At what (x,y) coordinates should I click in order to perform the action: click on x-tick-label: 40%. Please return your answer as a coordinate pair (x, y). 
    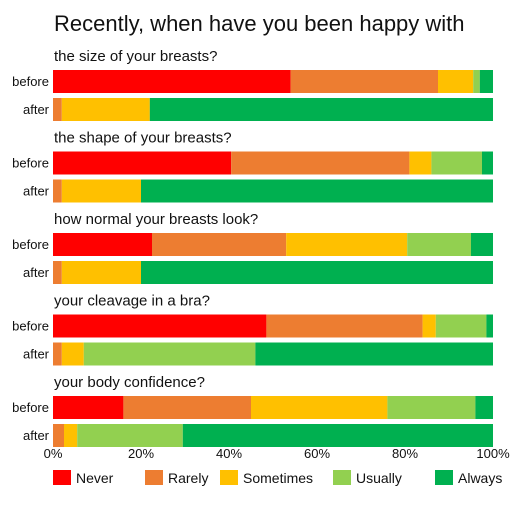
    Looking at the image, I should click on (229, 453).